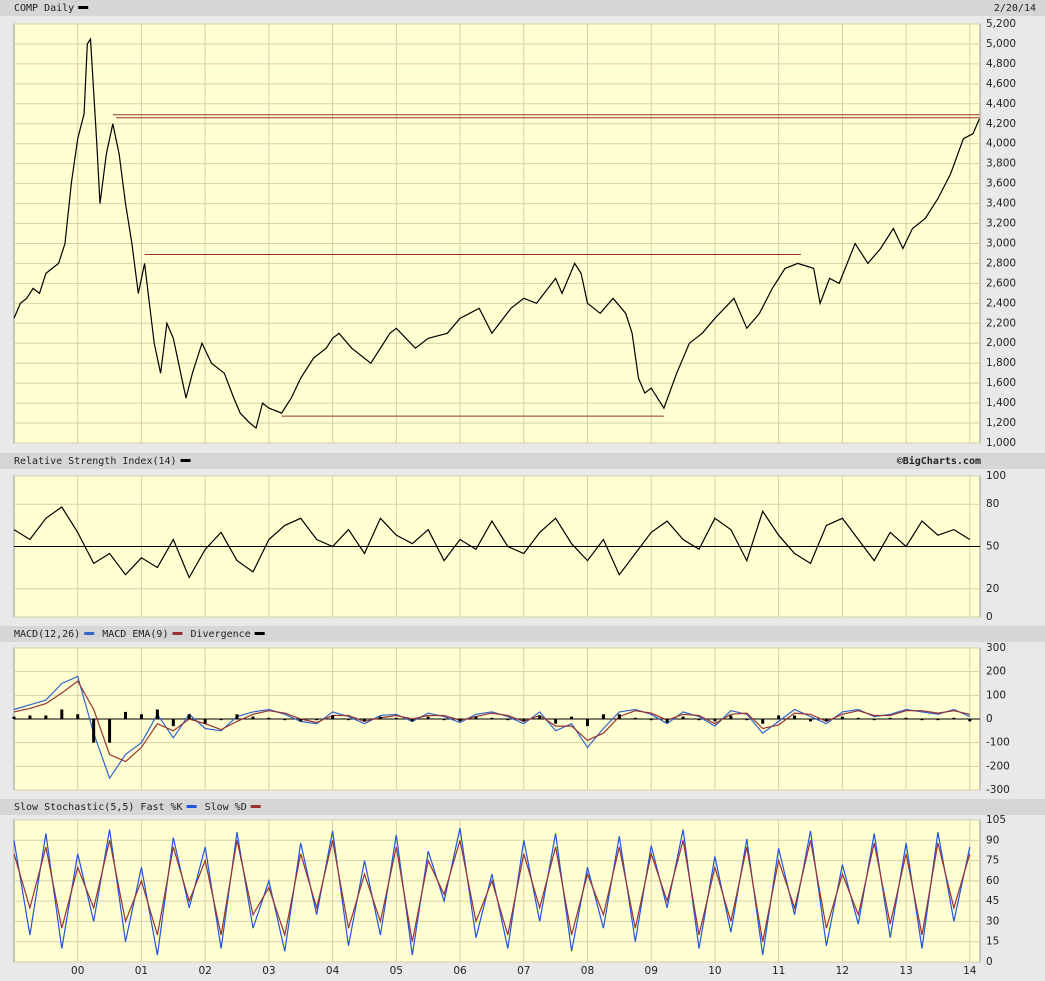 The image size is (1045, 981). Describe the element at coordinates (226, 807) in the screenshot. I see `legend-label: Slow %D` at that location.